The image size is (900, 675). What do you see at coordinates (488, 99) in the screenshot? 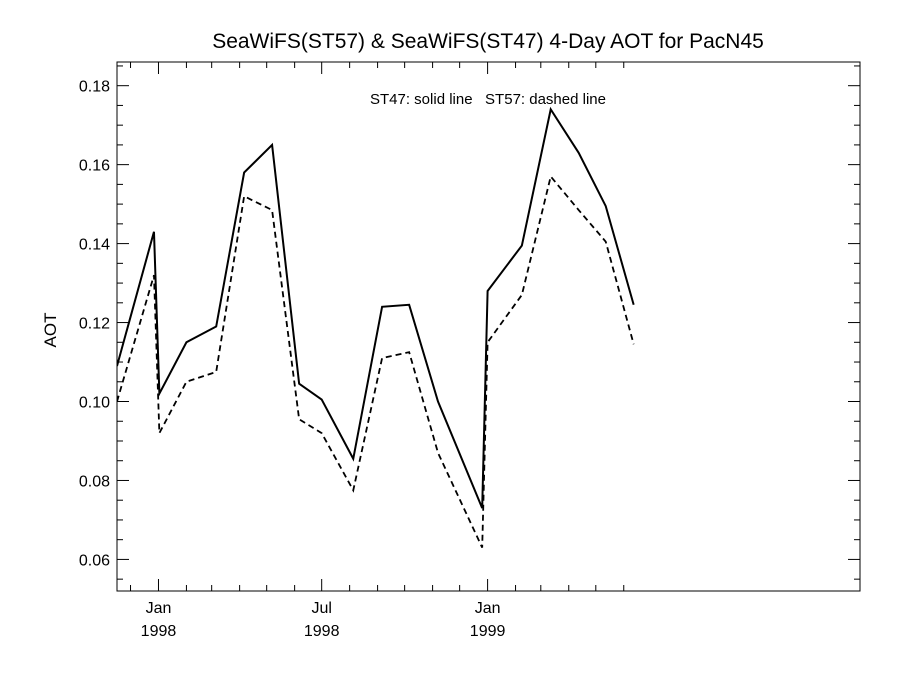
I see `legend-annotation: ST47: solid line ST57: dashed line` at bounding box center [488, 99].